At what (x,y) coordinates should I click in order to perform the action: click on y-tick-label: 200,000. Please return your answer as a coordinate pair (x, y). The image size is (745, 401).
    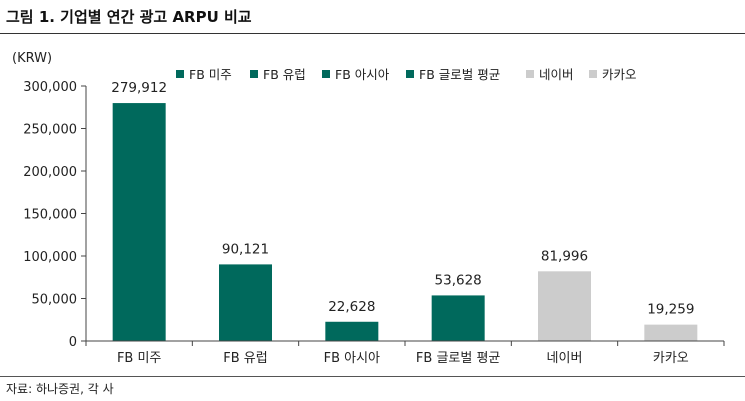
    Looking at the image, I should click on (50, 172).